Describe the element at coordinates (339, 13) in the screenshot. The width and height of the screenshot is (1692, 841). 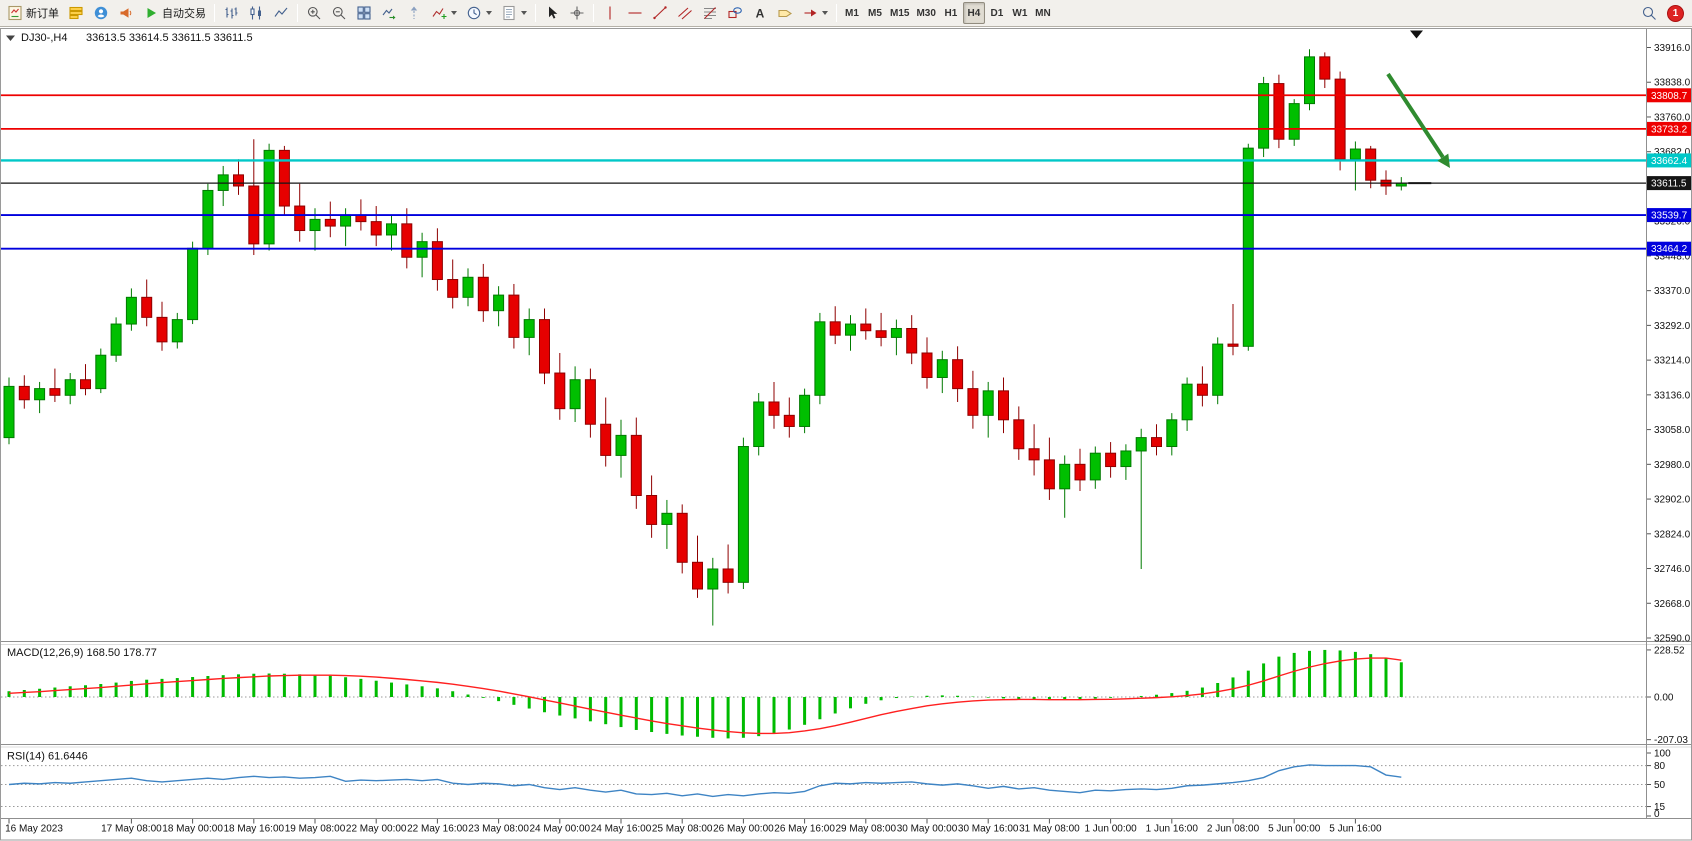
I see `zoom-out-button` at that location.